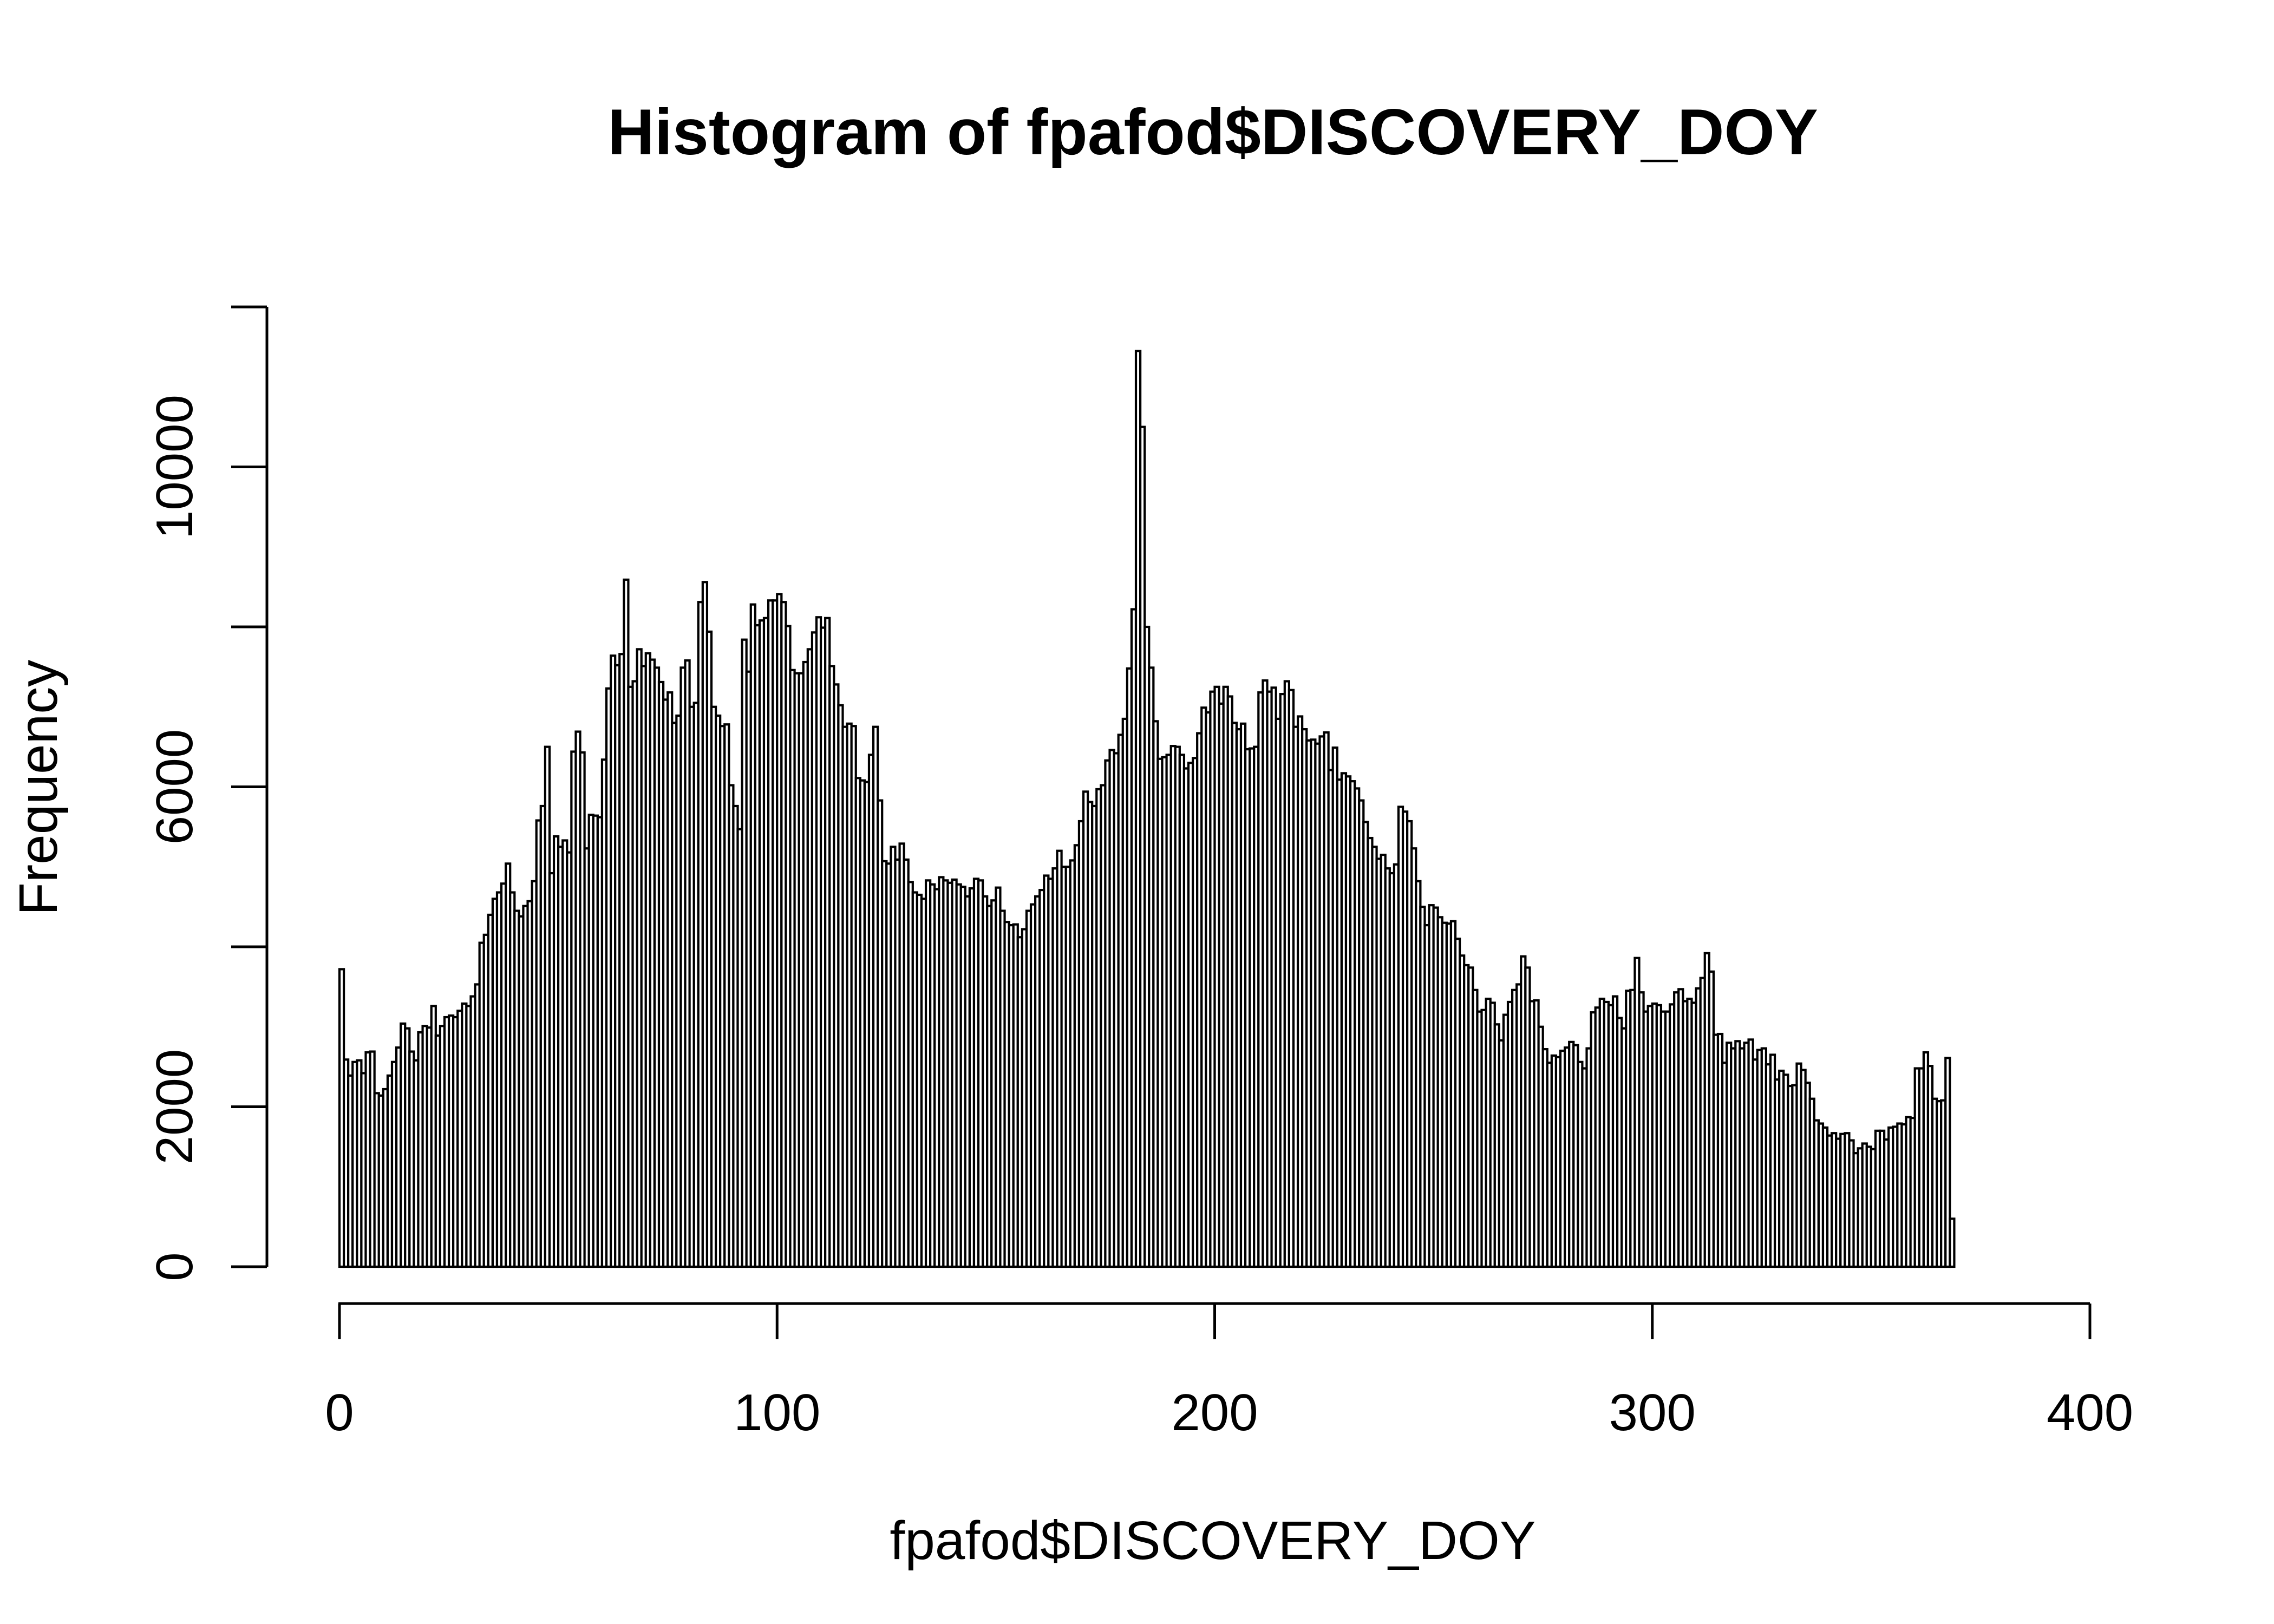 The height and width of the screenshot is (1624, 2274). Describe the element at coordinates (1212, 132) in the screenshot. I see `chart-title: Histogram of fpafod$DISCOVERY_DOY` at that location.